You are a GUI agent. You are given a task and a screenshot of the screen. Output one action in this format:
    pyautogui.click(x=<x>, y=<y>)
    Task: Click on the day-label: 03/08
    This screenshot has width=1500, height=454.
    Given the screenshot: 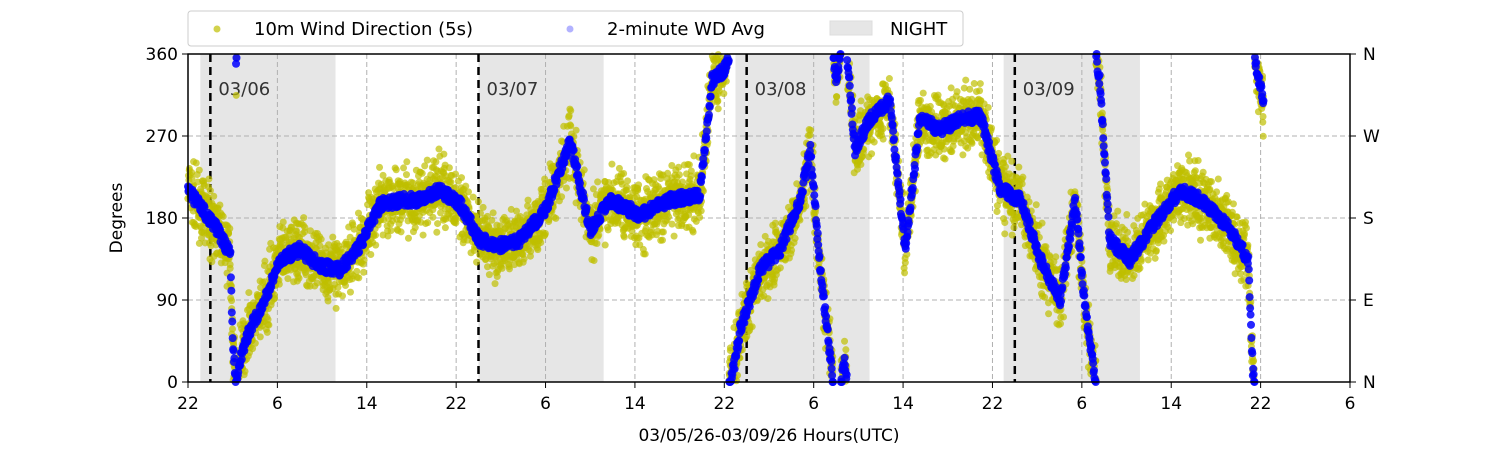 What is the action you would take?
    pyautogui.click(x=781, y=89)
    